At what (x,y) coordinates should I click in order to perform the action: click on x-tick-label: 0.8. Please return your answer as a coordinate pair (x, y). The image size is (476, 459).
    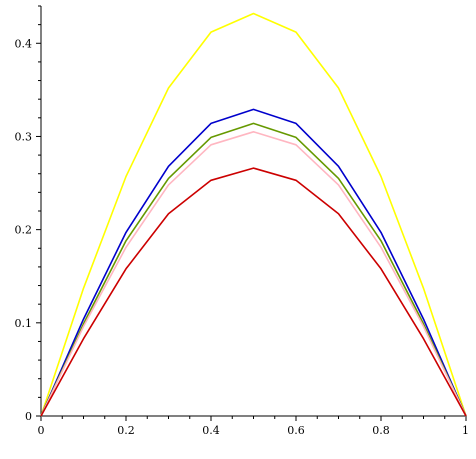
    Looking at the image, I should click on (381, 430).